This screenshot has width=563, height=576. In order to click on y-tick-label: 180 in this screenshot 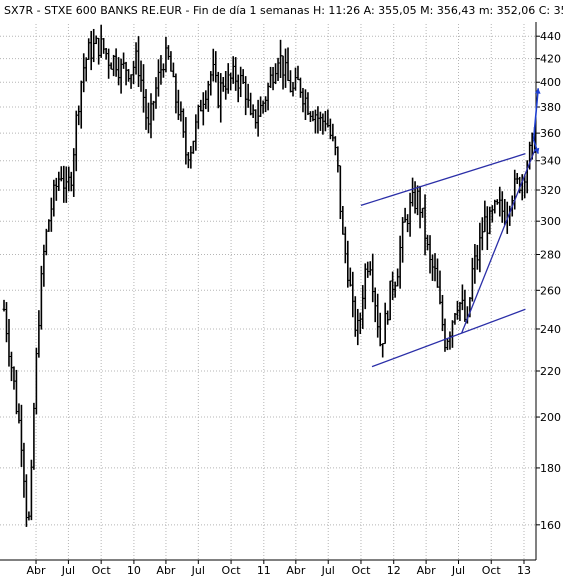, I will do `click(550, 468)`.